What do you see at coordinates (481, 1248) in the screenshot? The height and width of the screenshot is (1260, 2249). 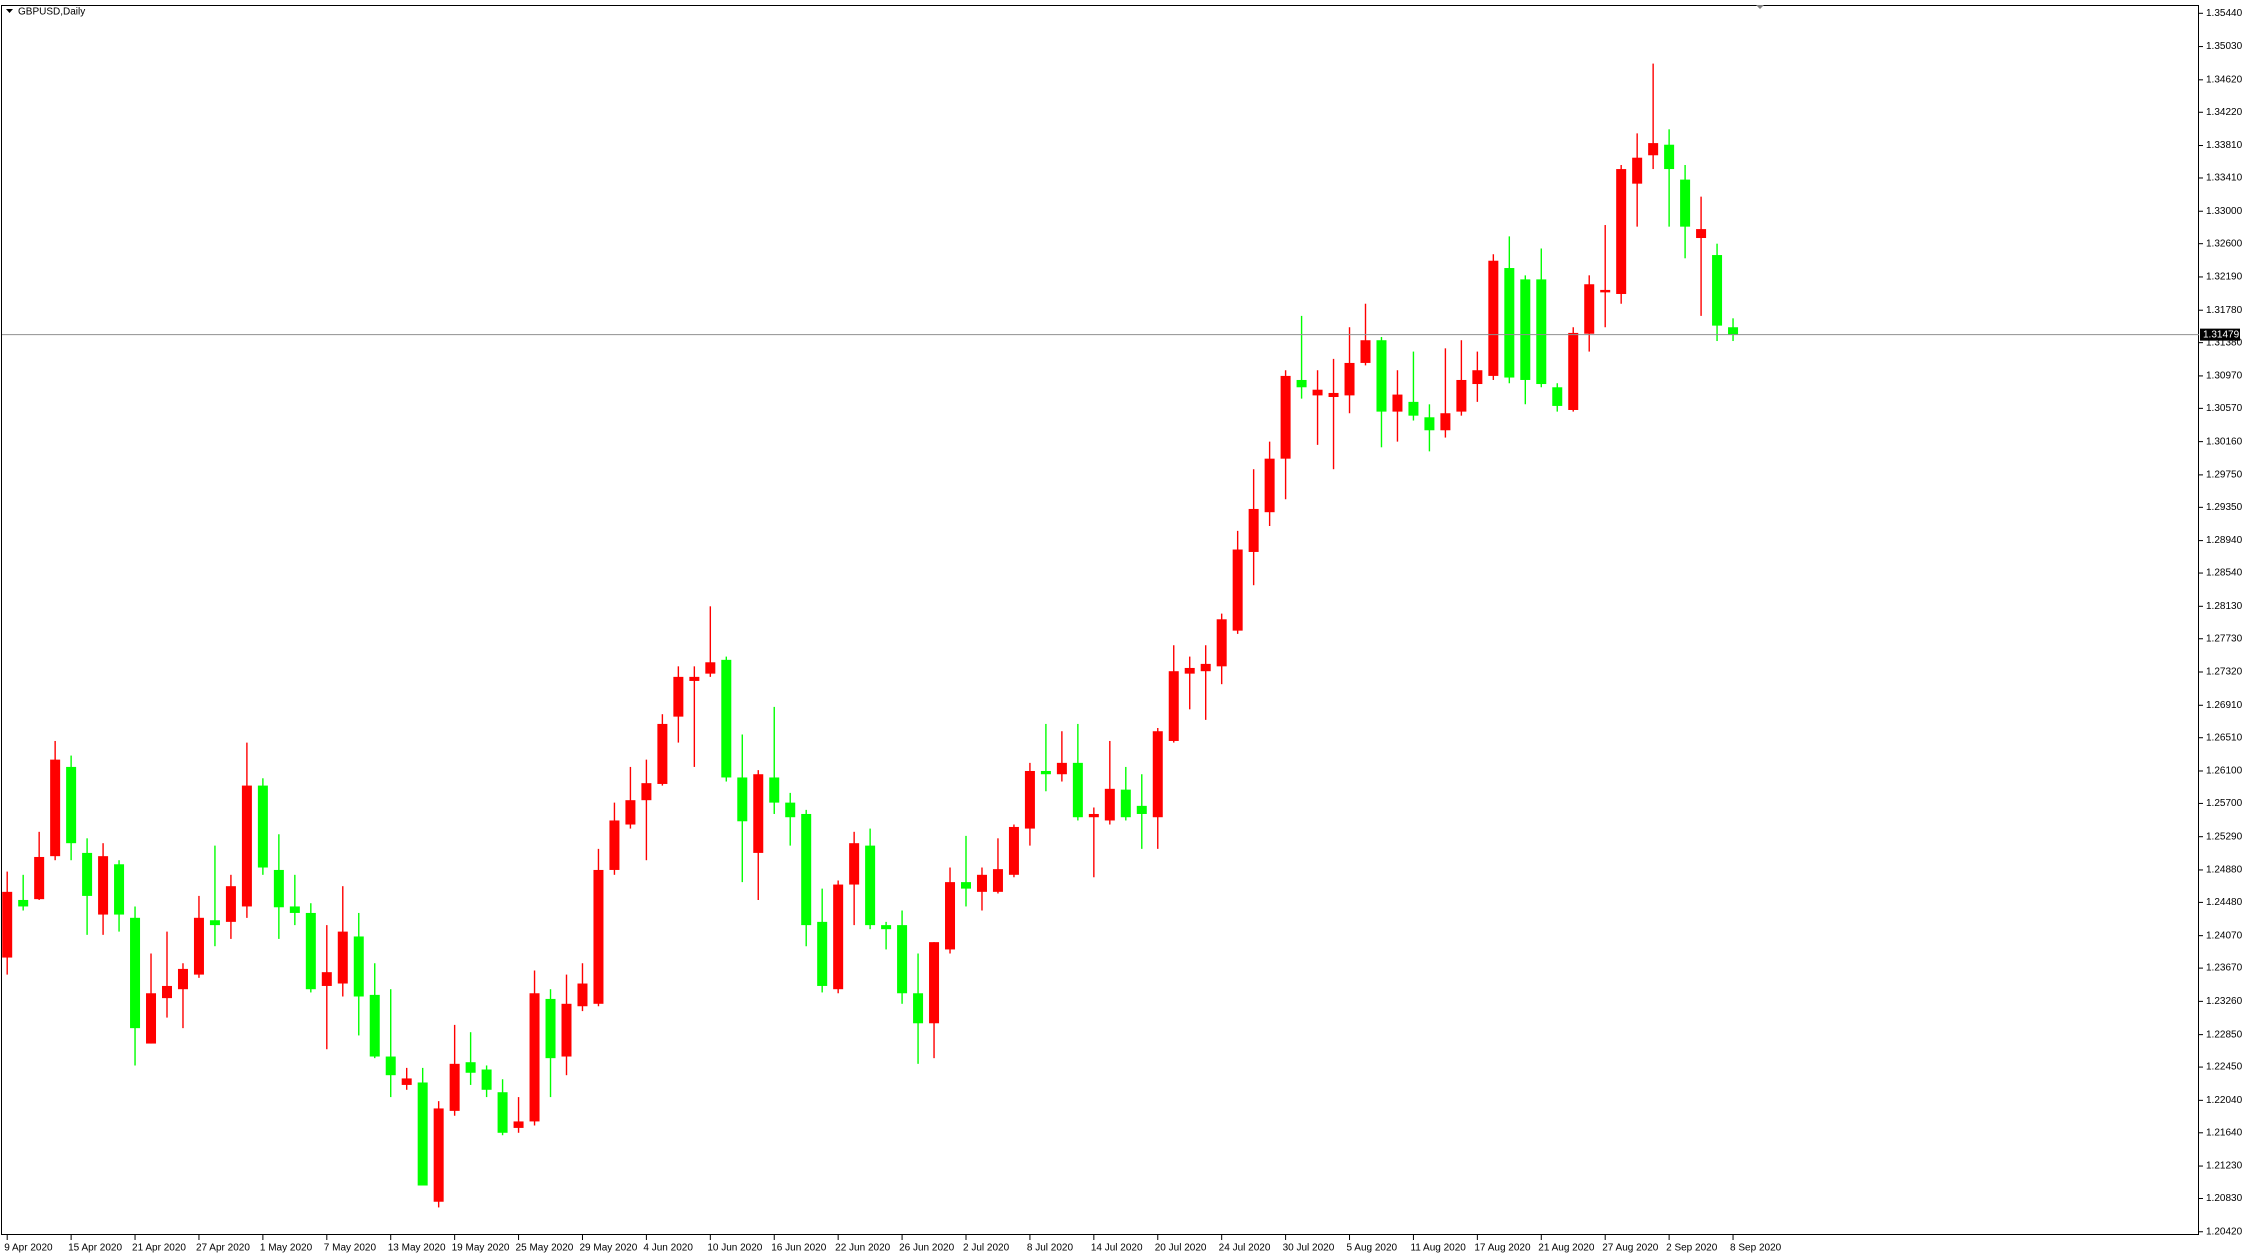 I see `x-tick-label: 19 May 2020` at bounding box center [481, 1248].